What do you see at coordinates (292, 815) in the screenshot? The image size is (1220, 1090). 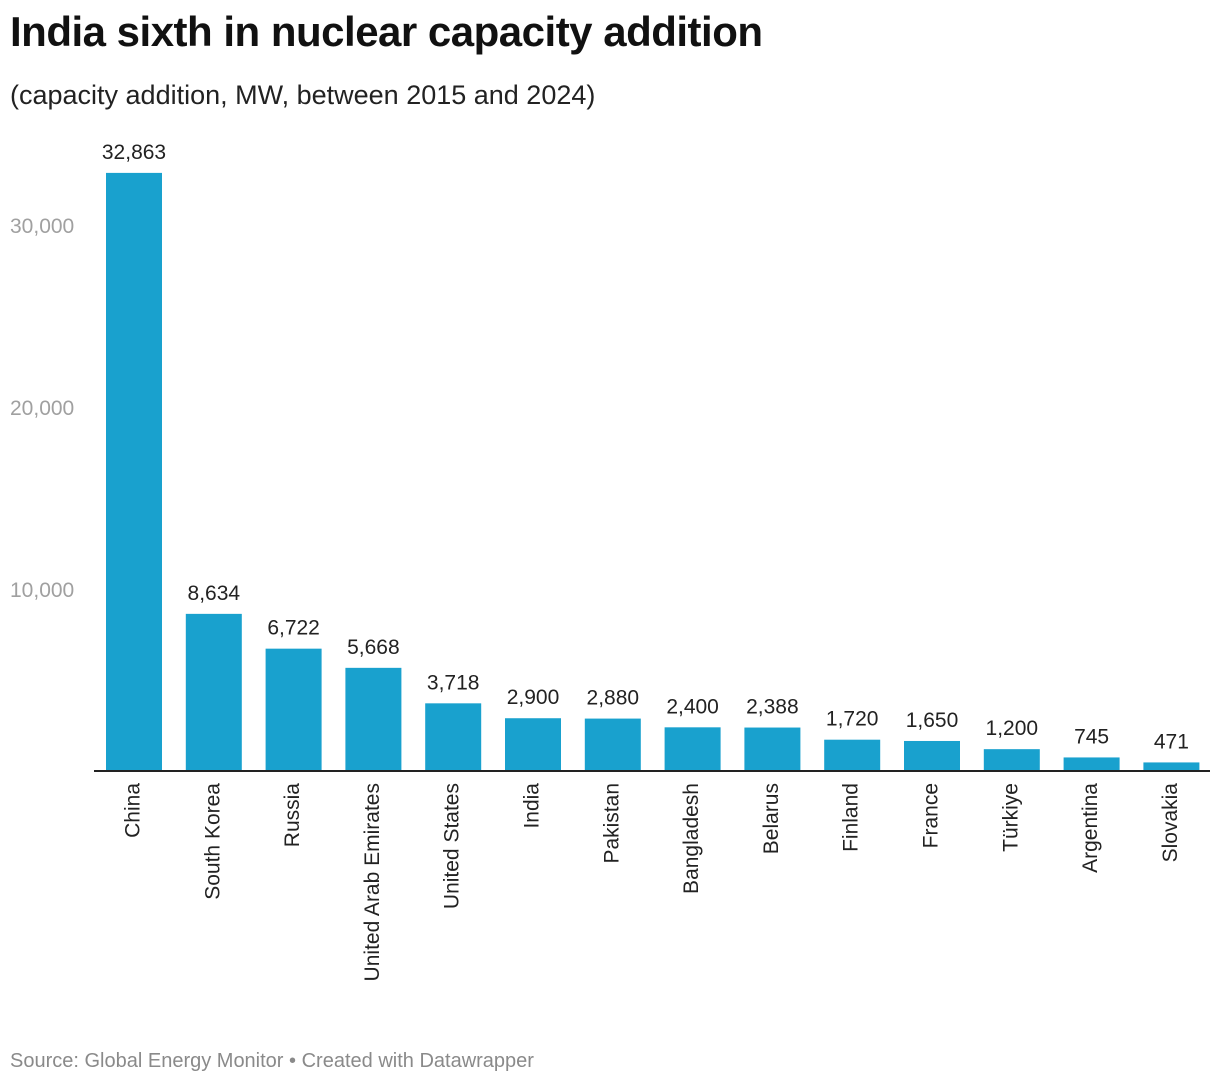 I see `category-label: Russia` at bounding box center [292, 815].